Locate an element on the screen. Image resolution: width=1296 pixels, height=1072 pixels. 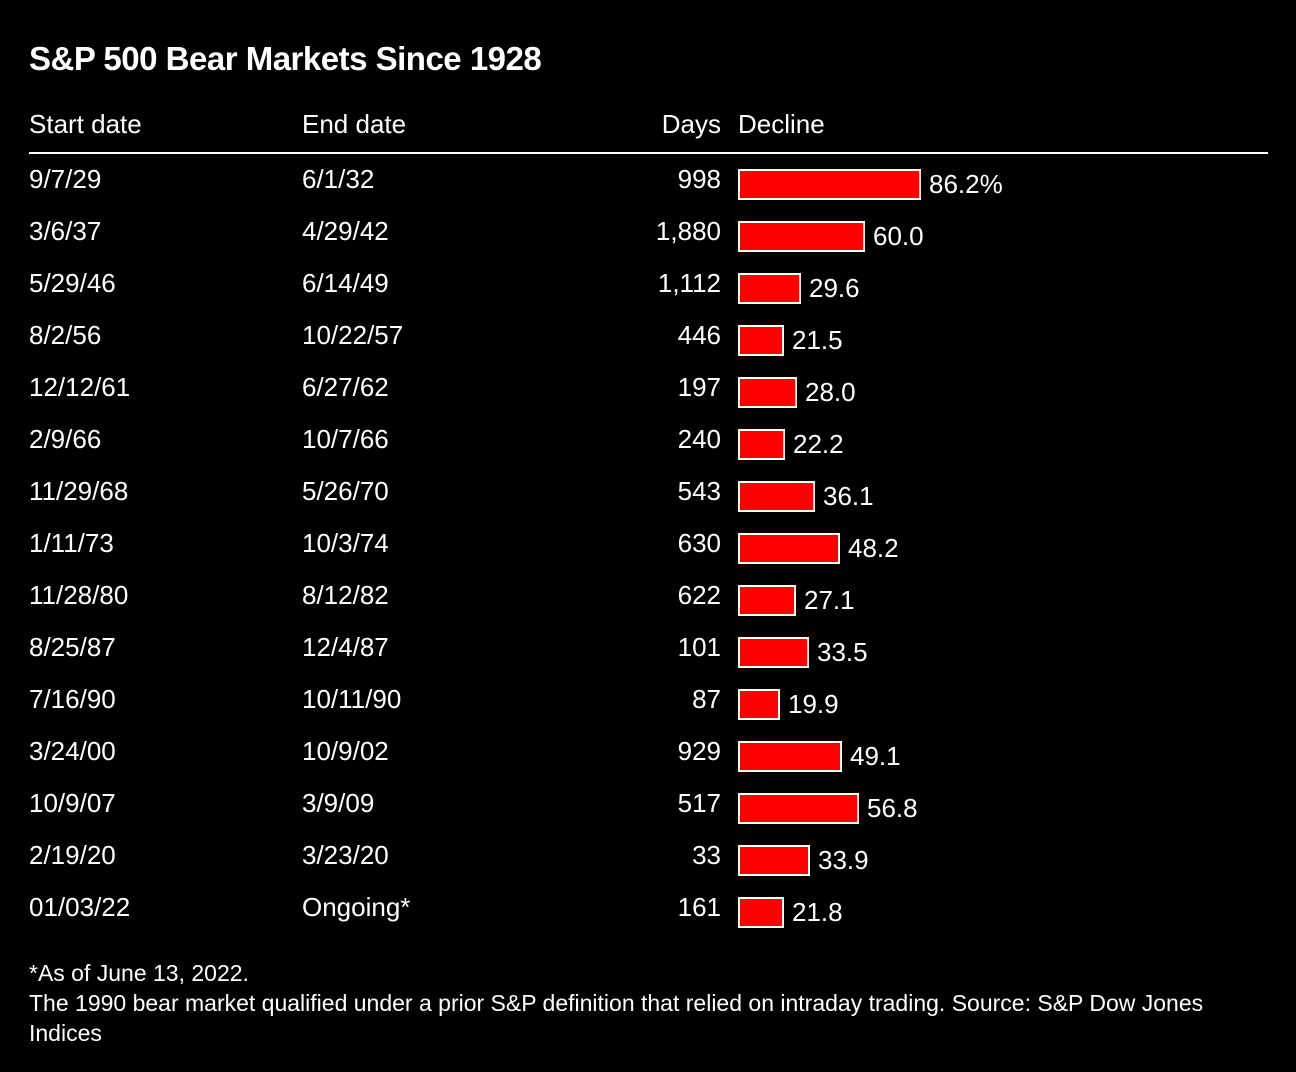
end-date-cell: 10/3/74 is located at coordinates (345, 543).